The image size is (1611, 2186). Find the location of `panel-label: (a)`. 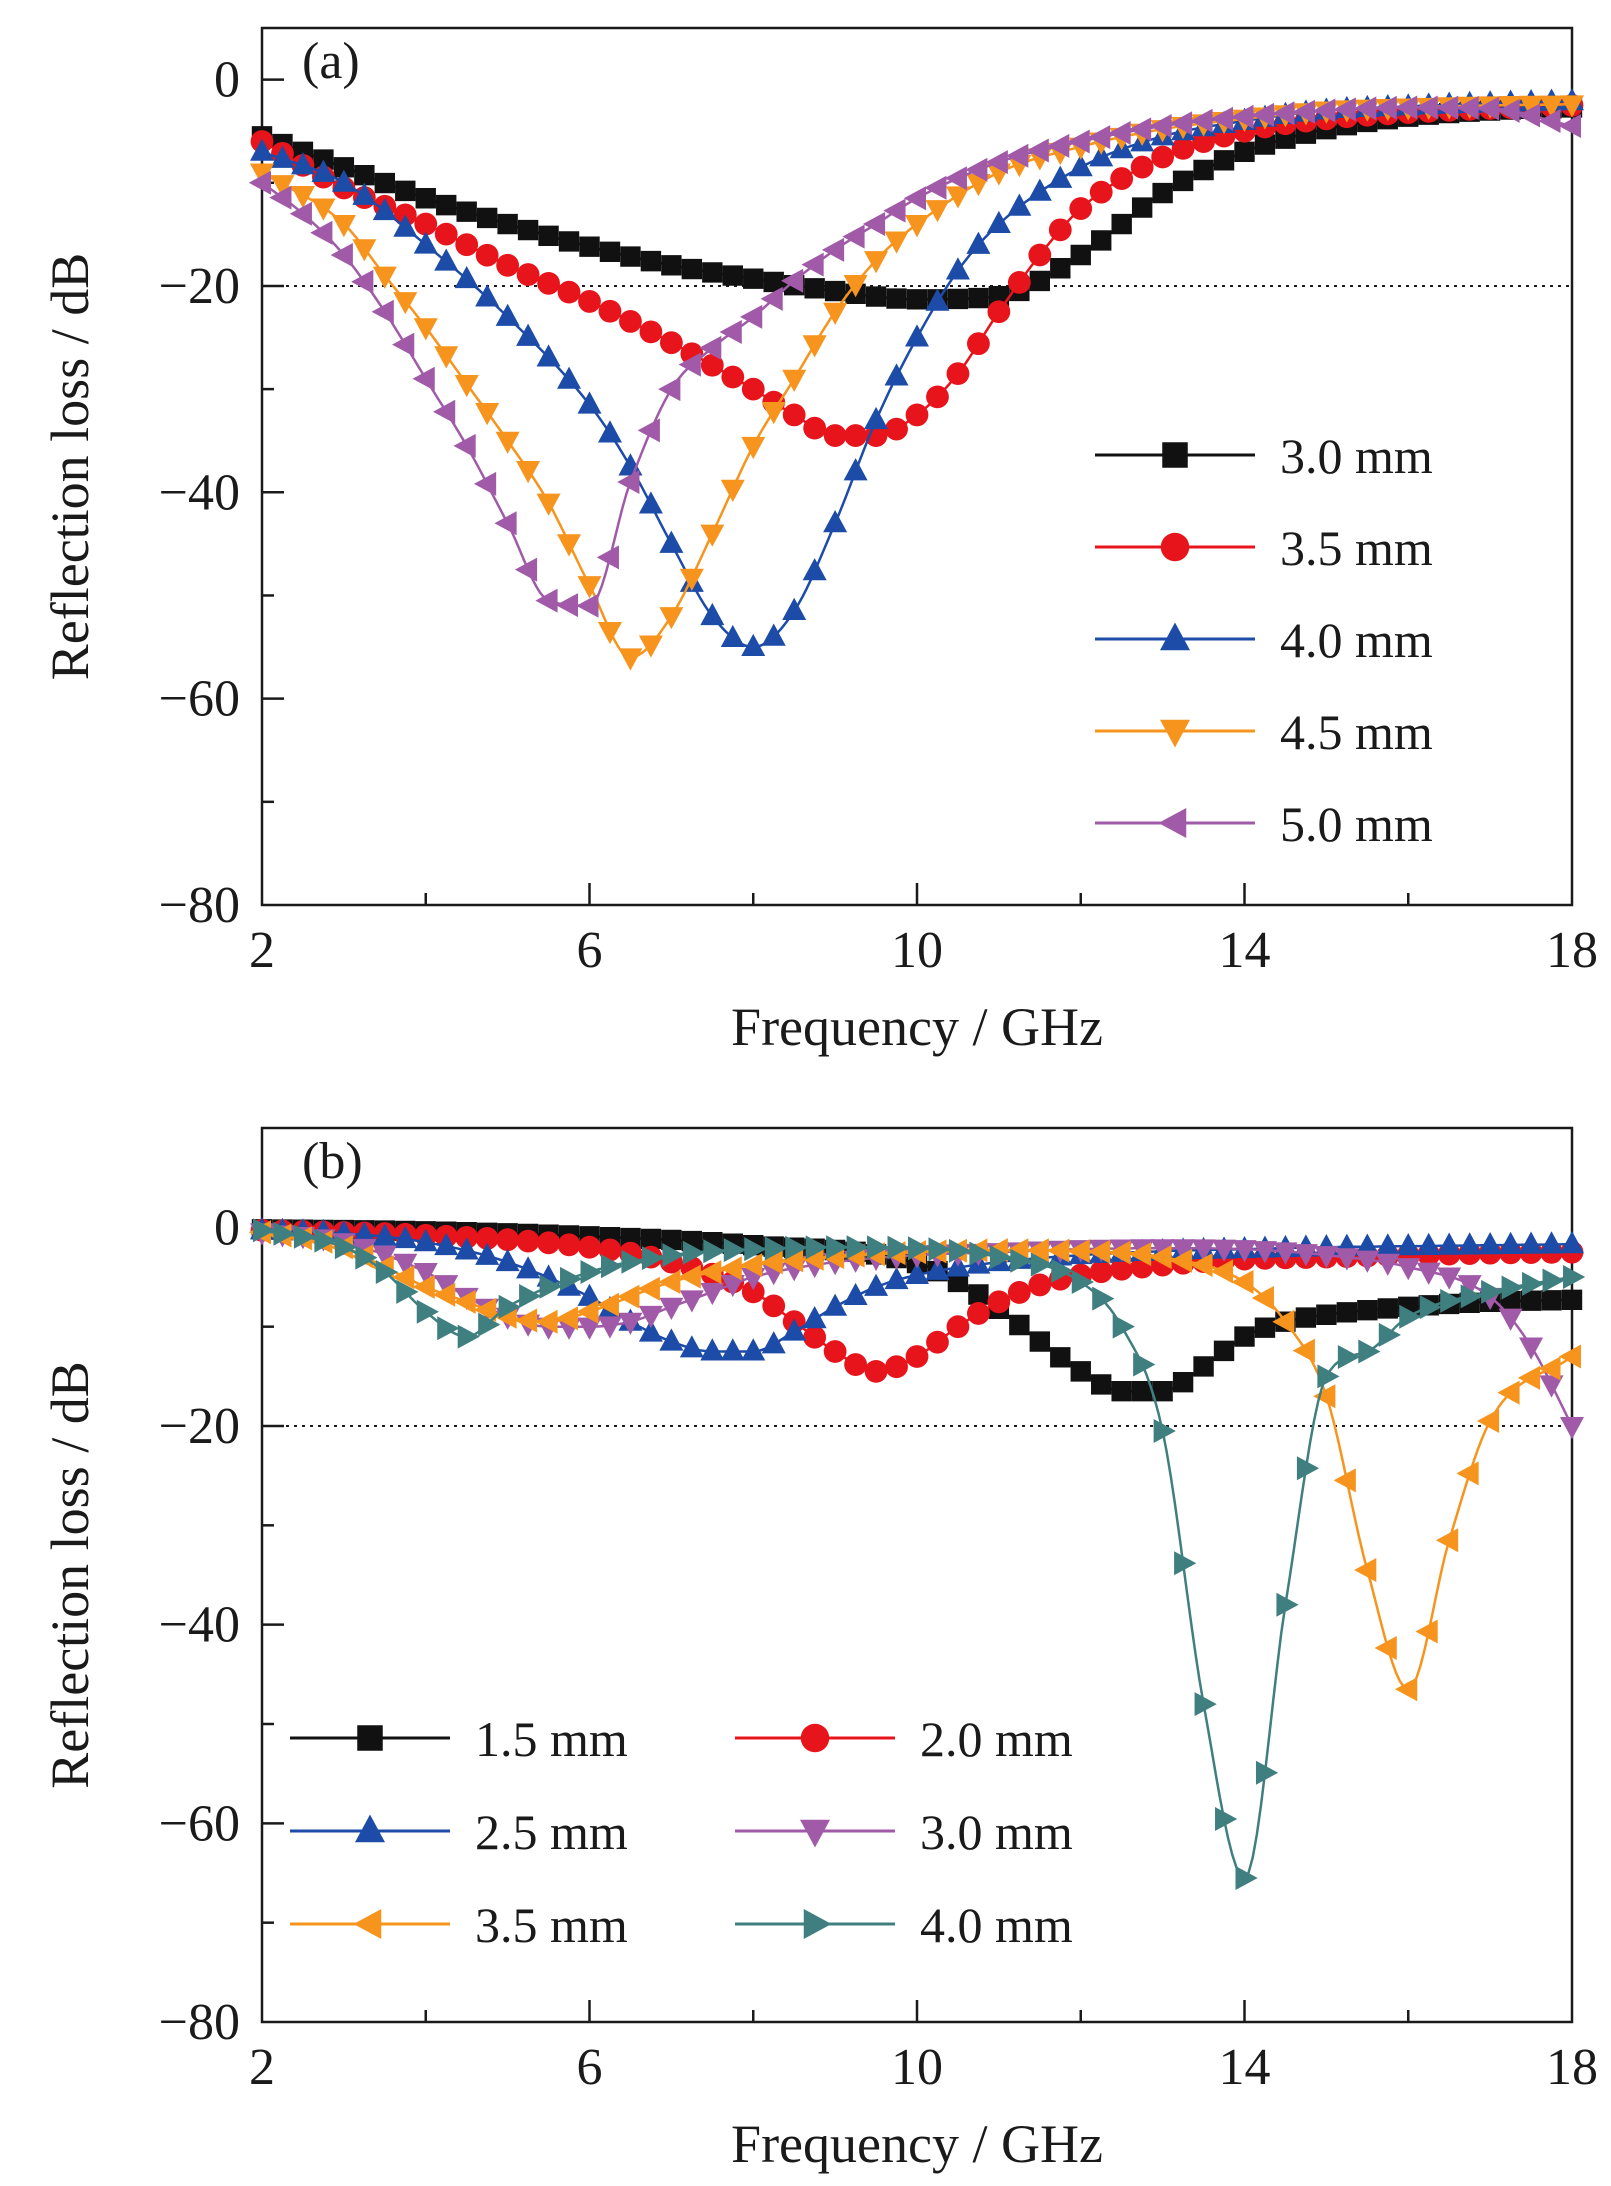

panel-label: (a) is located at coordinates (331, 61).